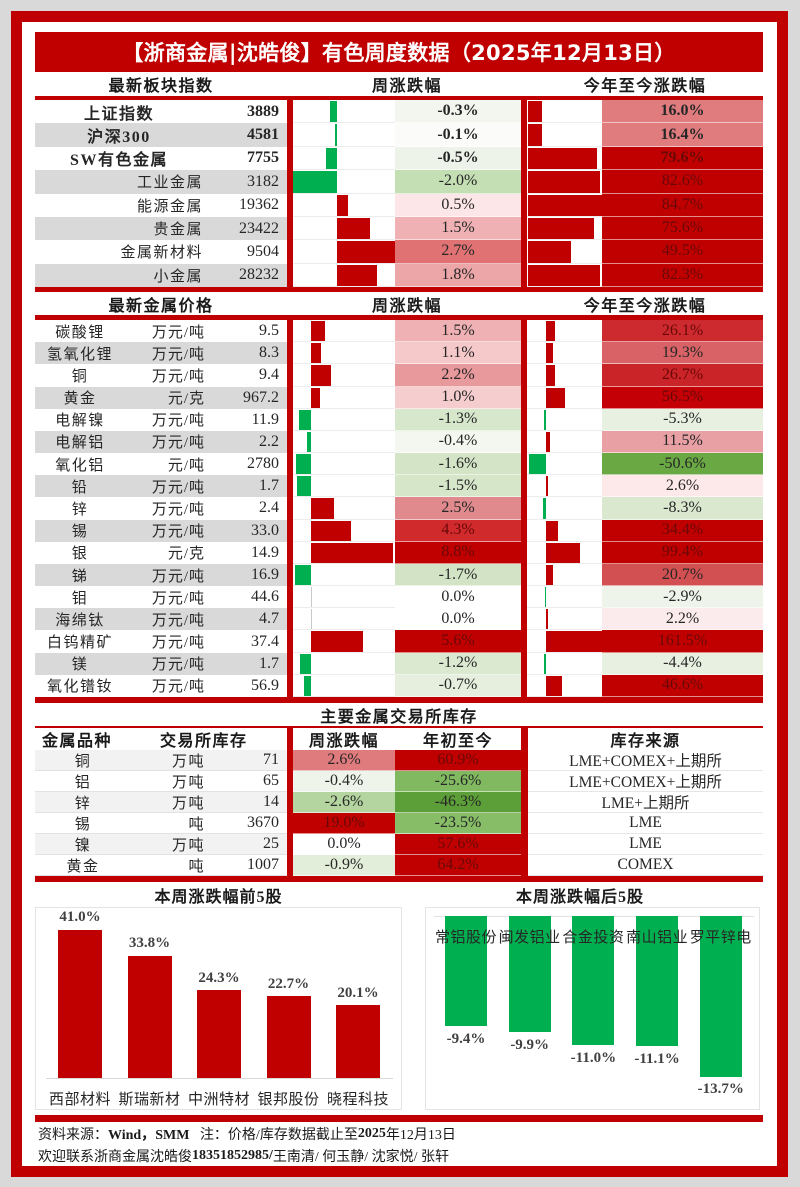 The height and width of the screenshot is (1187, 800). What do you see at coordinates (161, 252) in the screenshot?
I see `index-name-cell: 金属新材料 9504` at bounding box center [161, 252].